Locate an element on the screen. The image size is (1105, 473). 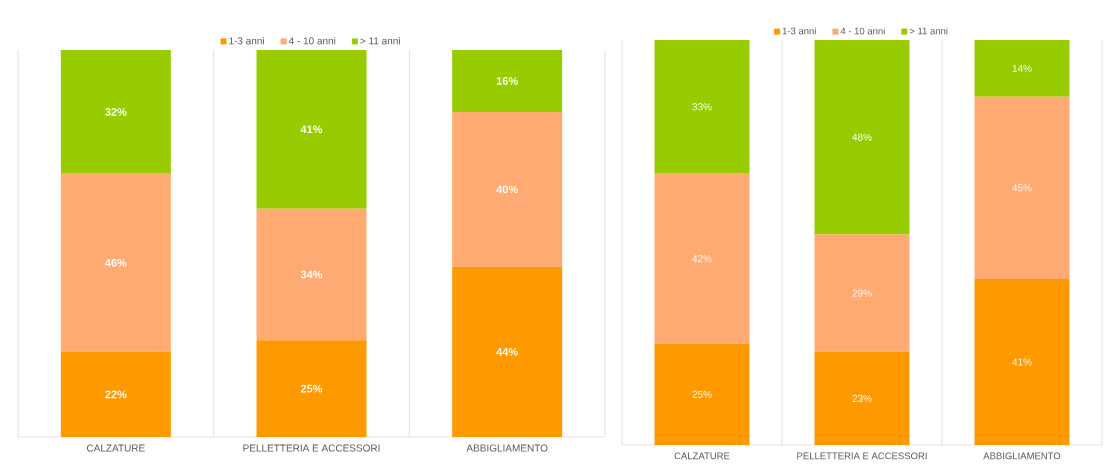
data-label: 14% is located at coordinates (1022, 68).